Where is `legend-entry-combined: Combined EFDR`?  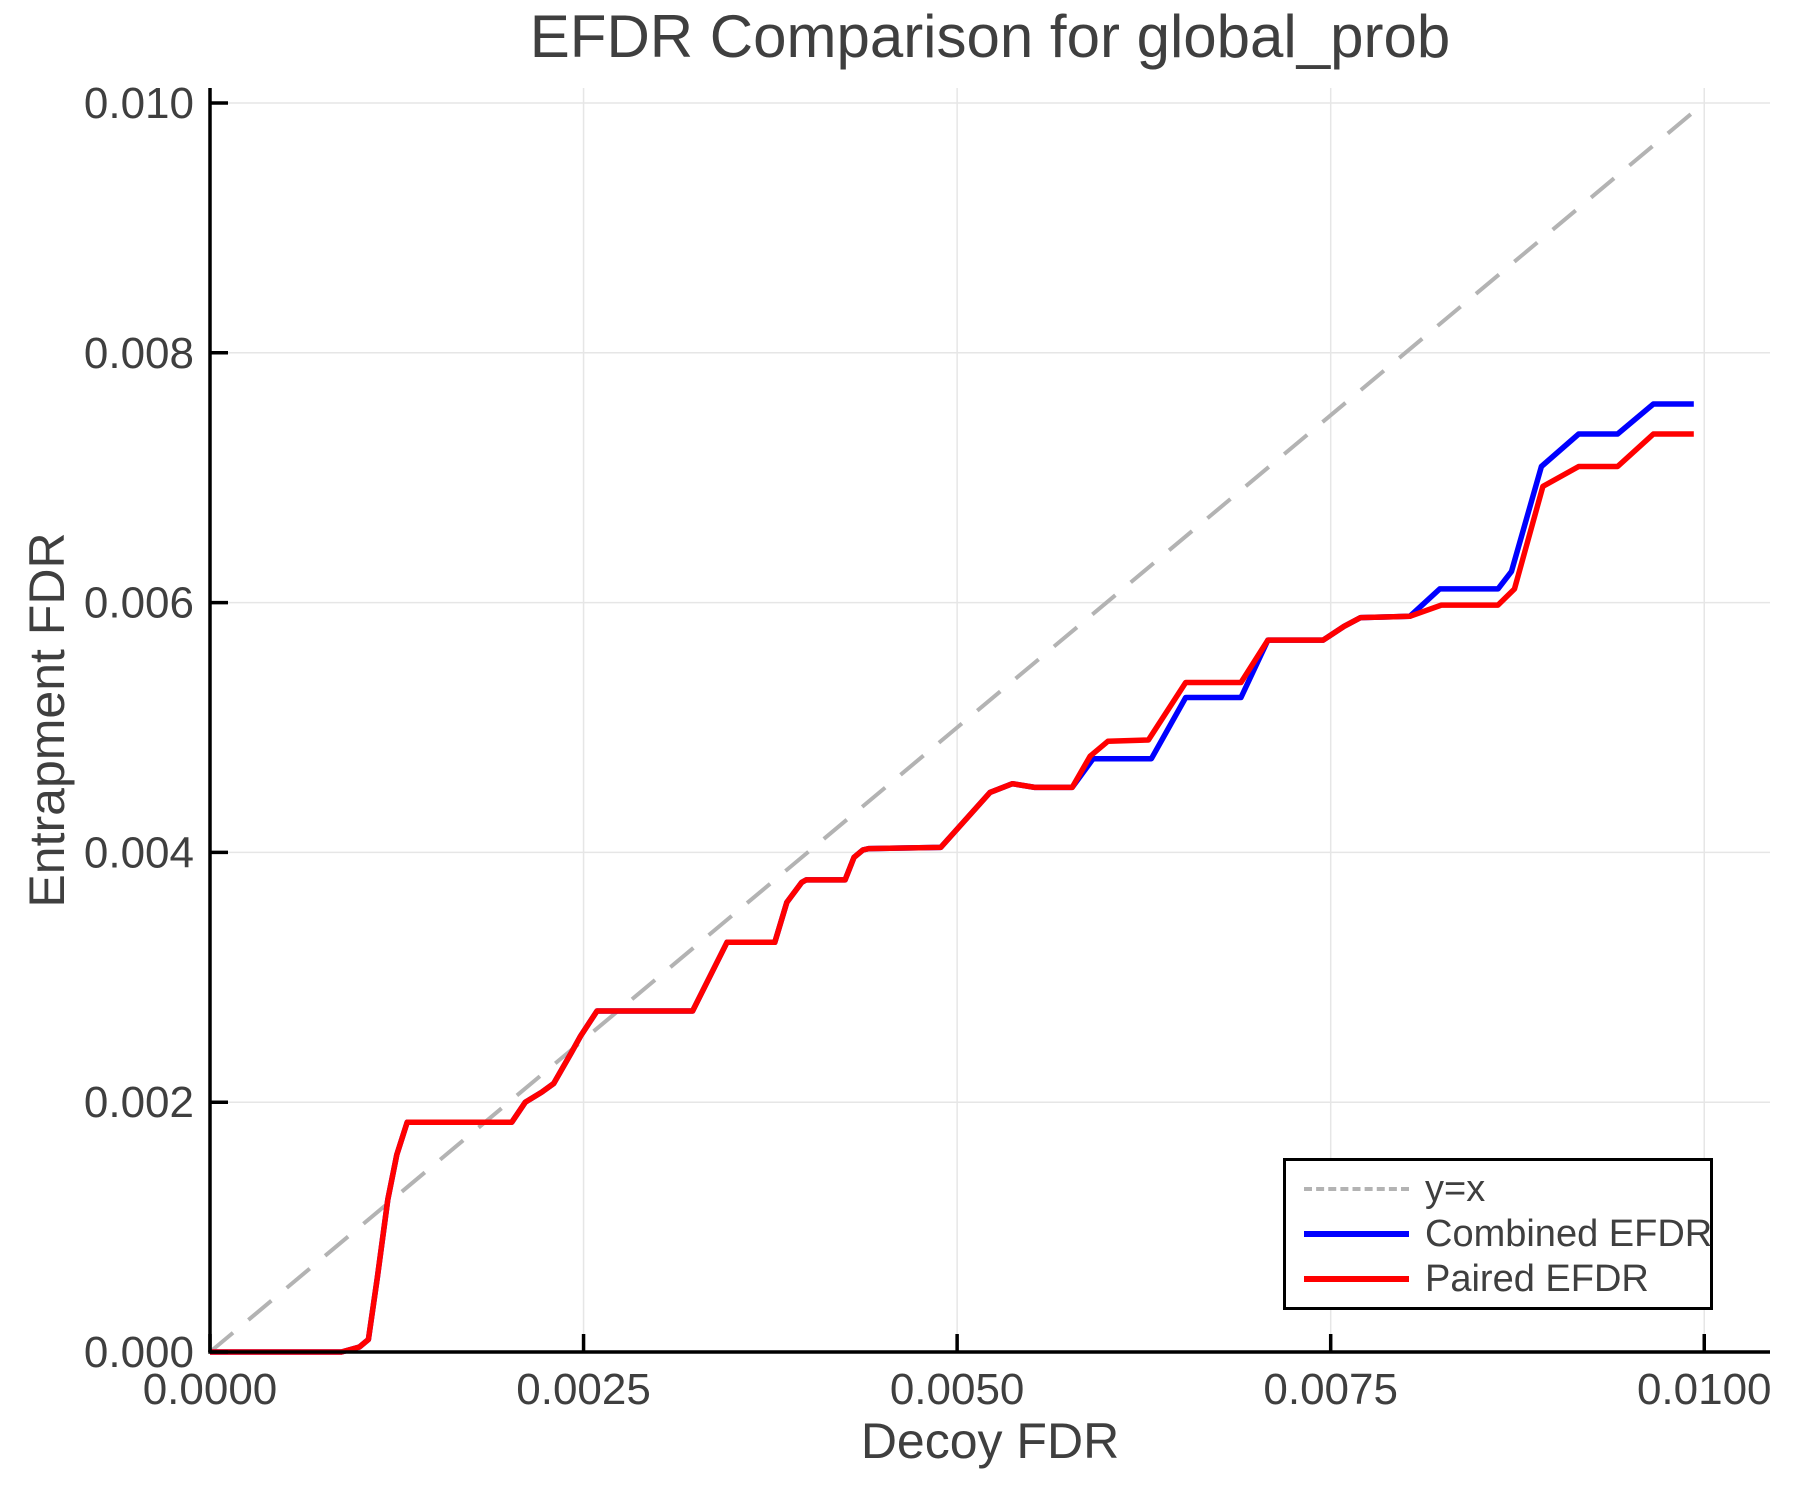
legend-entry-combined: Combined EFDR is located at coordinates (1508, 1234).